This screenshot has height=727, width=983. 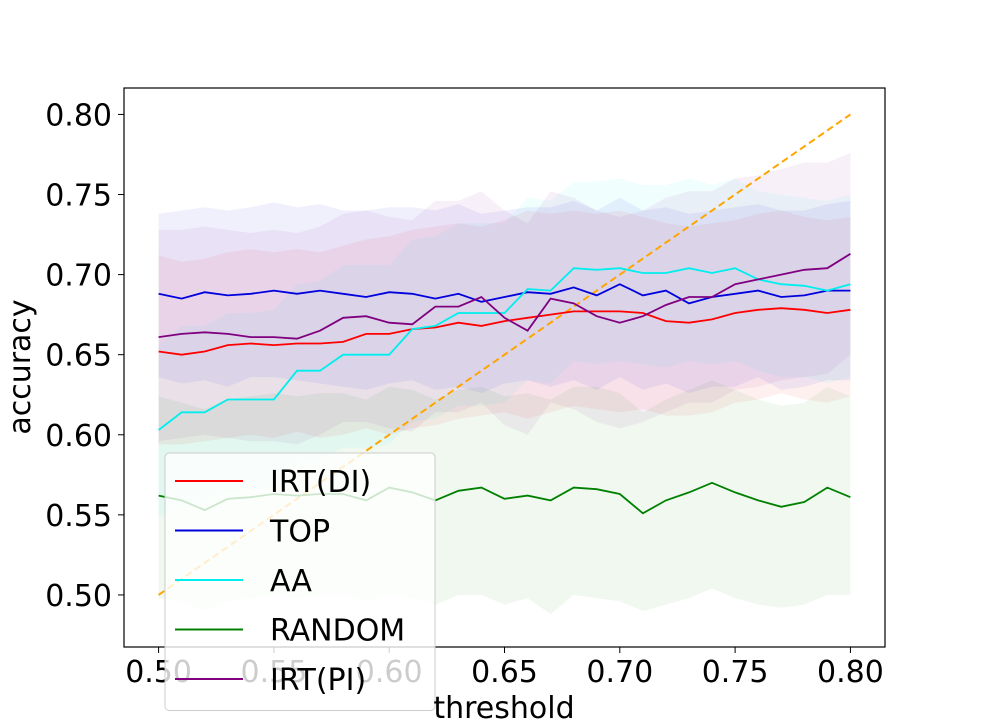 I want to click on legend-label-irt-di: IRT(DI), so click(x=320, y=482).